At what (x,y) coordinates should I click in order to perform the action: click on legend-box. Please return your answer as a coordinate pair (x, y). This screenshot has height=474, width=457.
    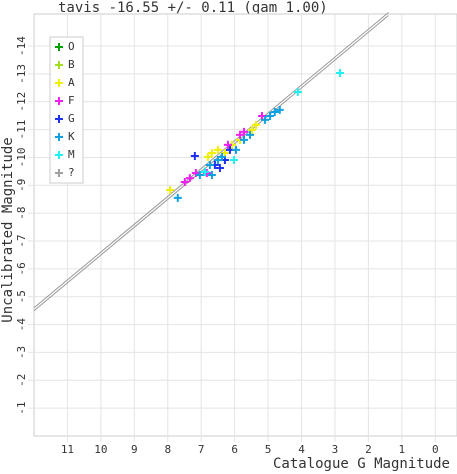
    Looking at the image, I should click on (66, 110).